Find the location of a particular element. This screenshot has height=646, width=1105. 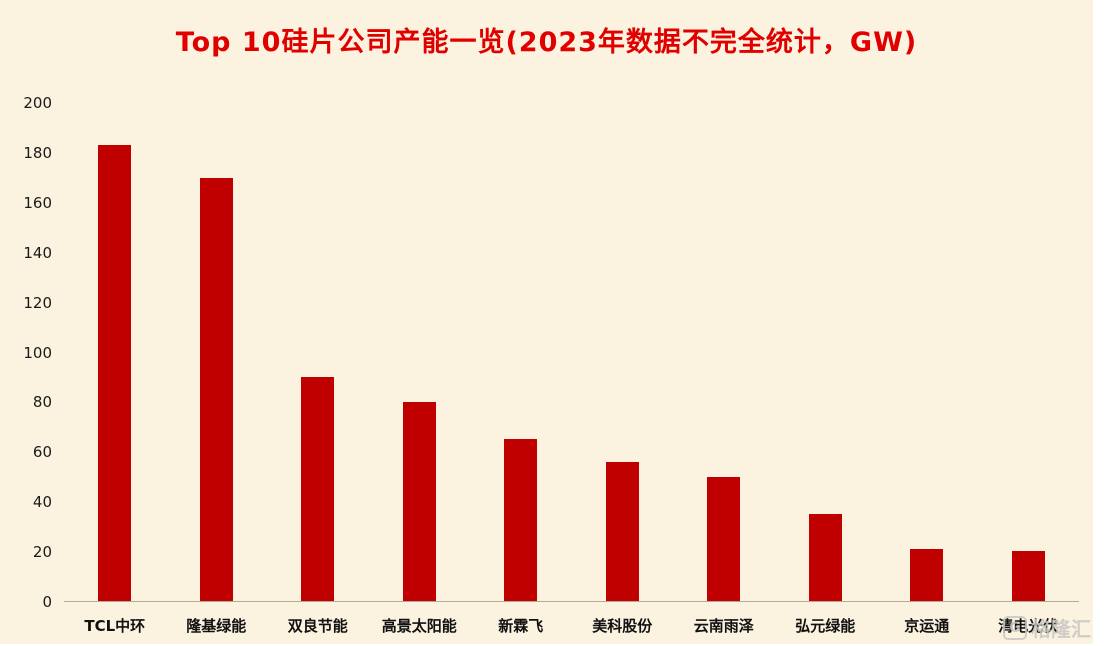

x-tick-label: 双良节能 is located at coordinates (317, 626).